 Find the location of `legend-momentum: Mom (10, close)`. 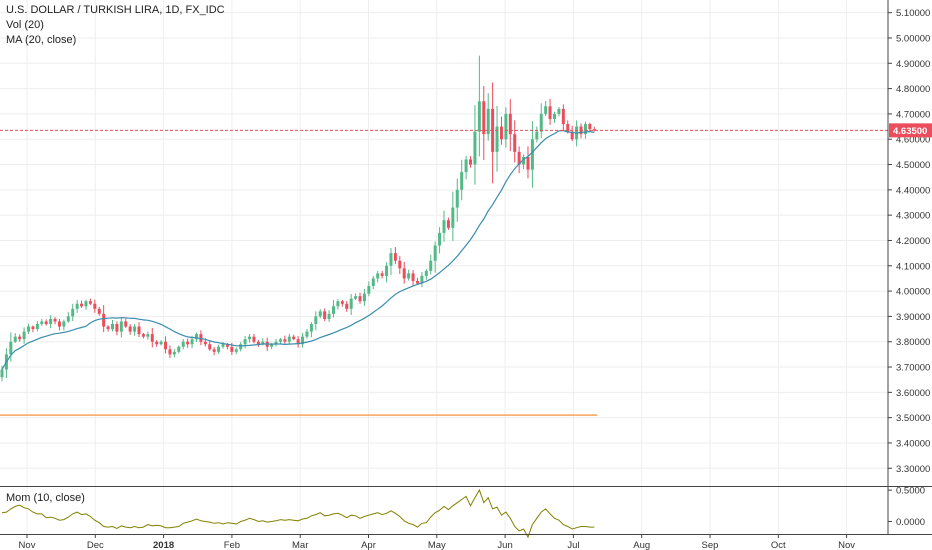

legend-momentum: Mom (10, close) is located at coordinates (45, 498).